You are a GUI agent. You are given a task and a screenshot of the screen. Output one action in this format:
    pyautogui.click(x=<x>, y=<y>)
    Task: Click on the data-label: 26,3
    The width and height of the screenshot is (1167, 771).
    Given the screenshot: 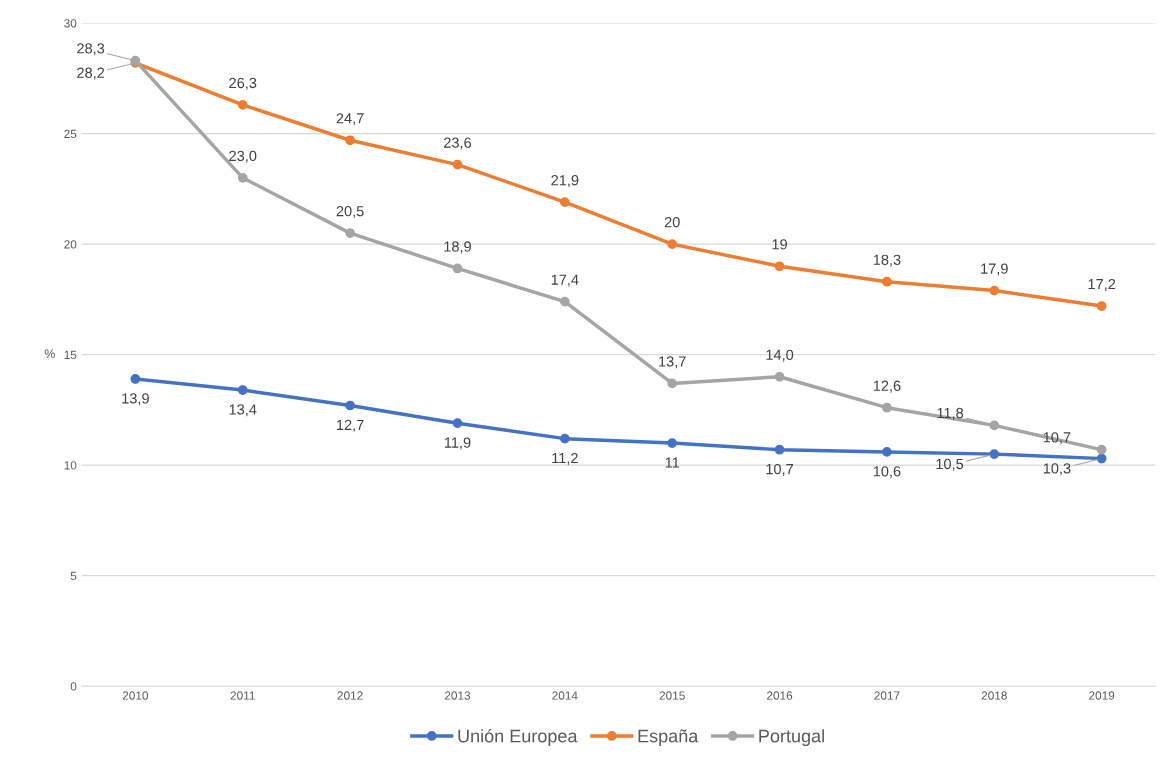 What is the action you would take?
    pyautogui.click(x=243, y=83)
    